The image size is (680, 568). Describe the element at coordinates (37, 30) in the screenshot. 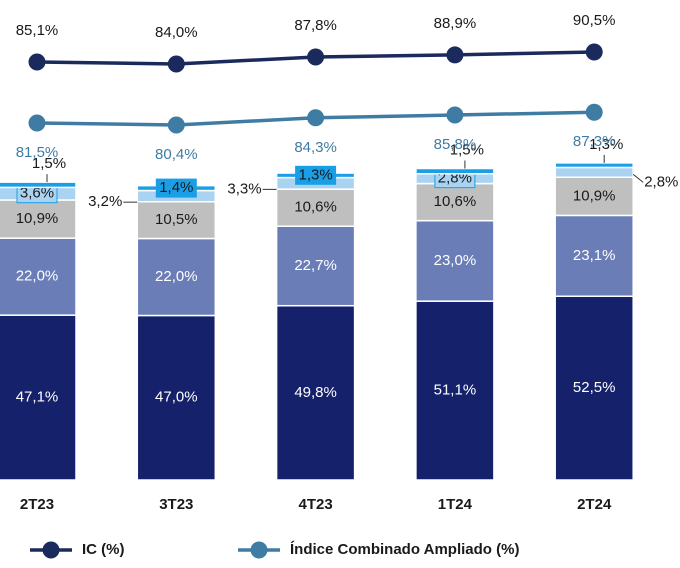

I see `line-label: 85,1%` at that location.